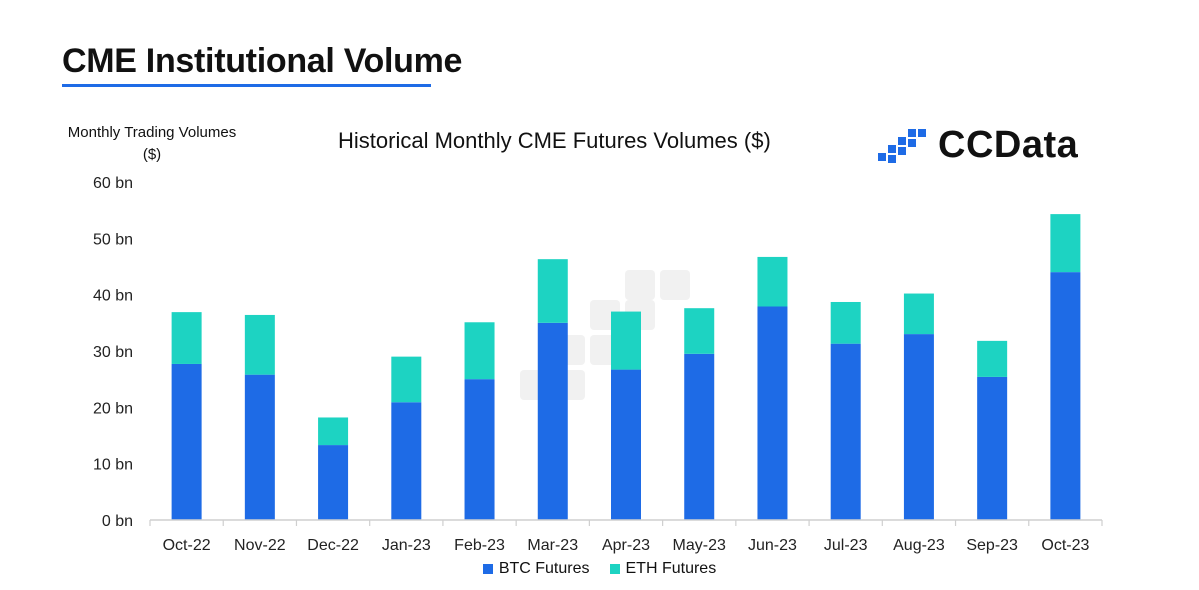  I want to click on x-tick-label: May-23, so click(699, 545).